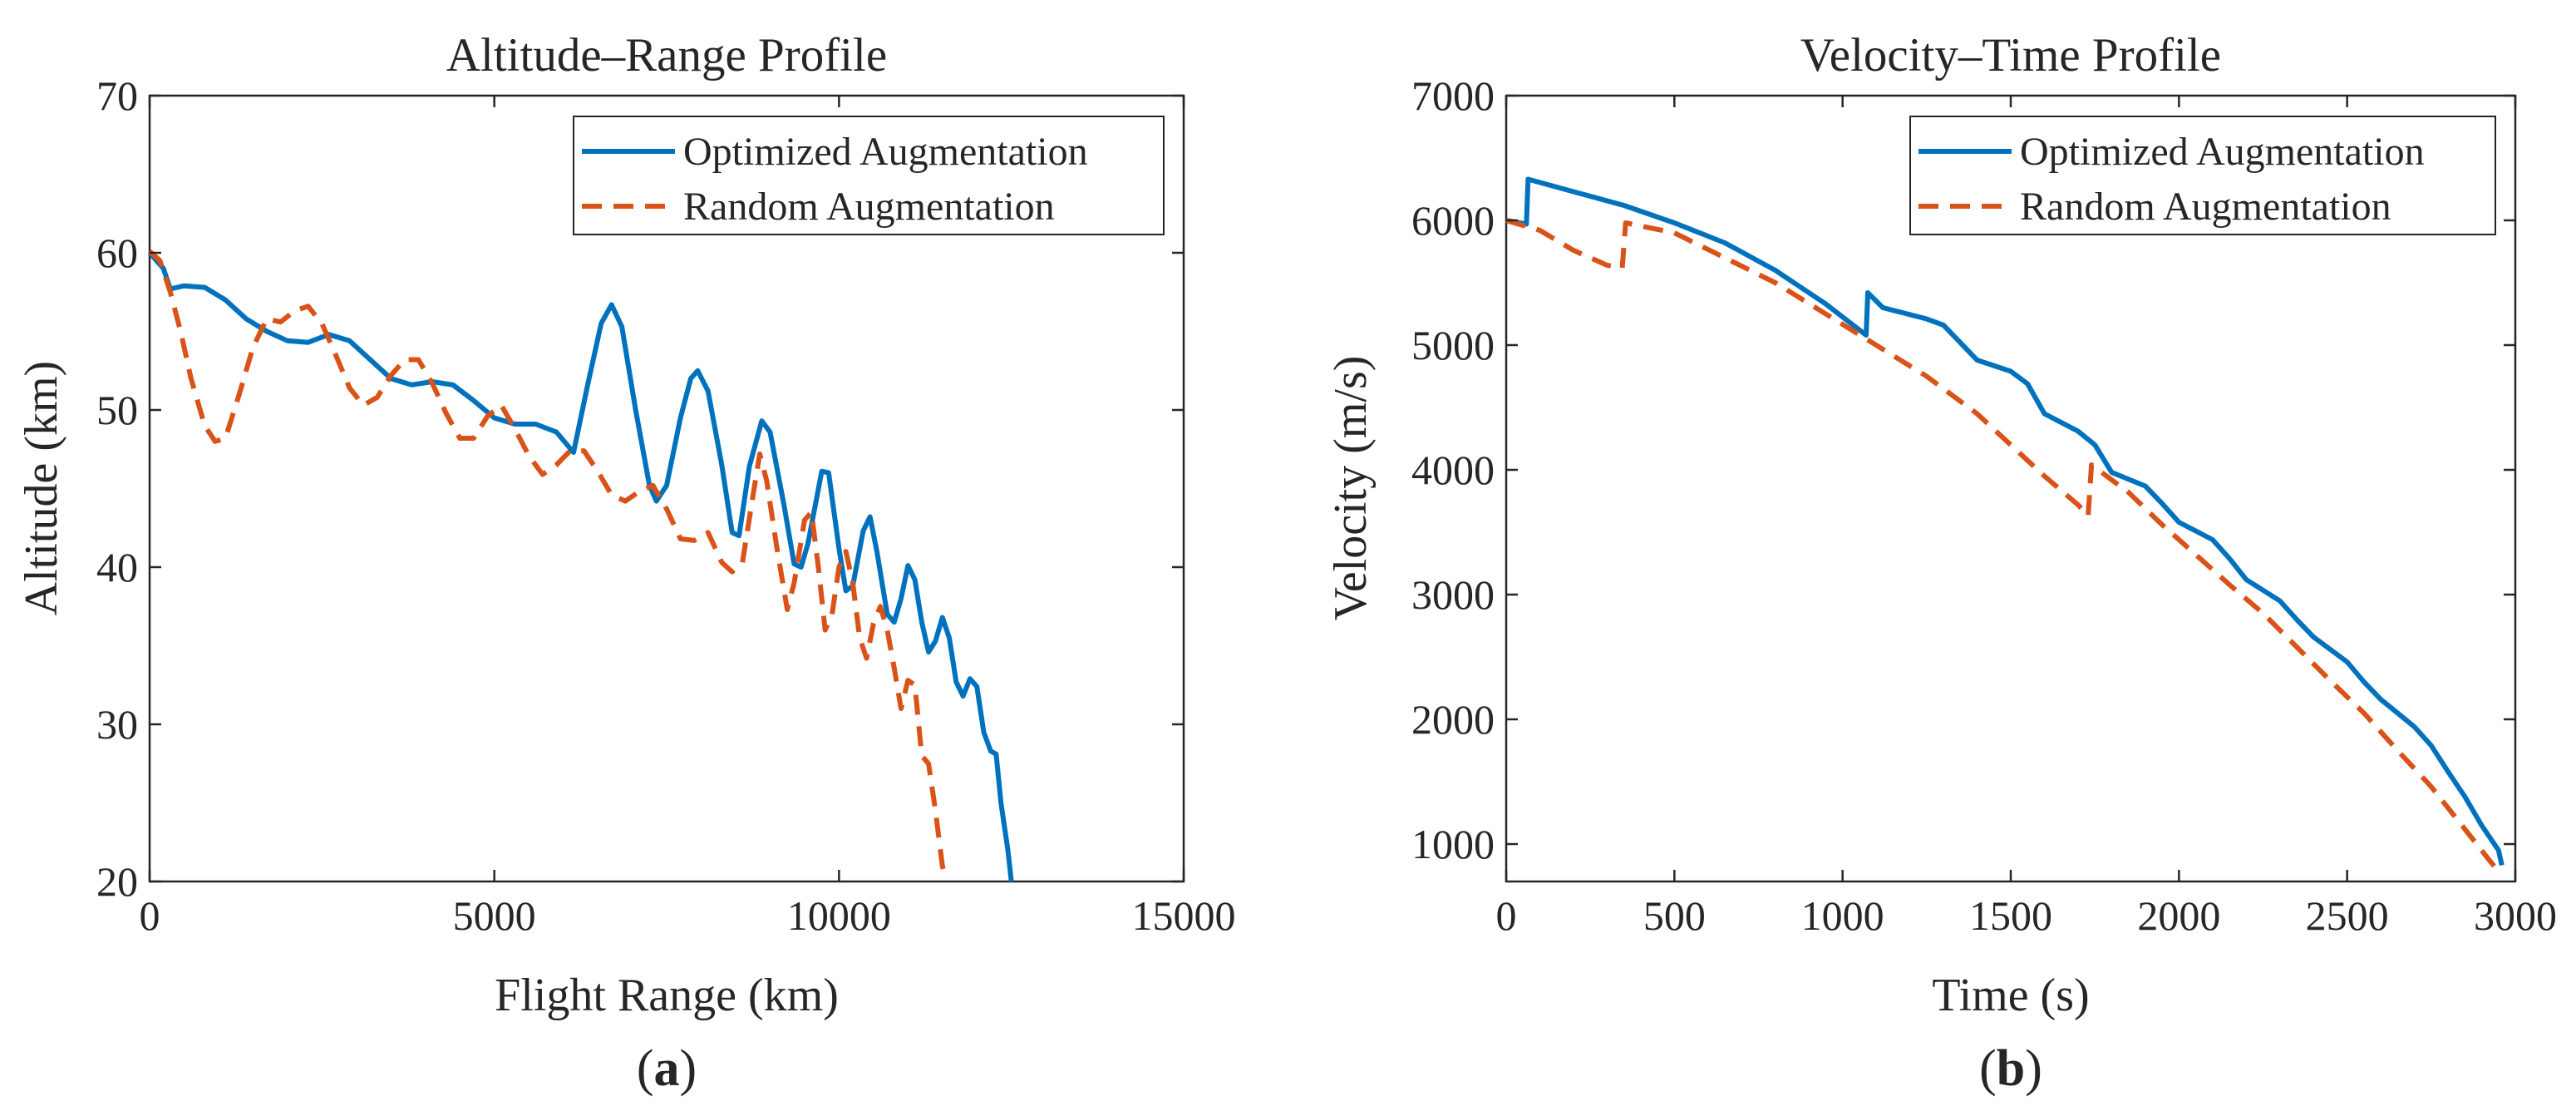 Image resolution: width=2576 pixels, height=1111 pixels. I want to click on y-tick-label: 4000, so click(1453, 470).